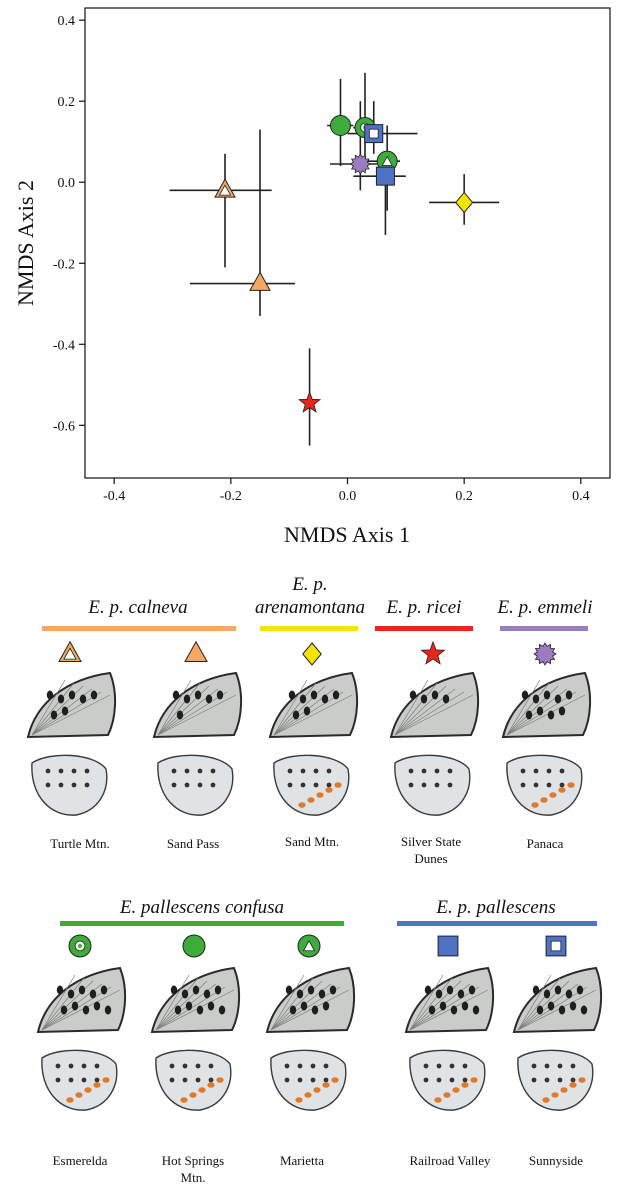 The width and height of the screenshot is (619, 1188). Describe the element at coordinates (308, 1080) in the screenshot. I see `hindwing-marietta` at that location.